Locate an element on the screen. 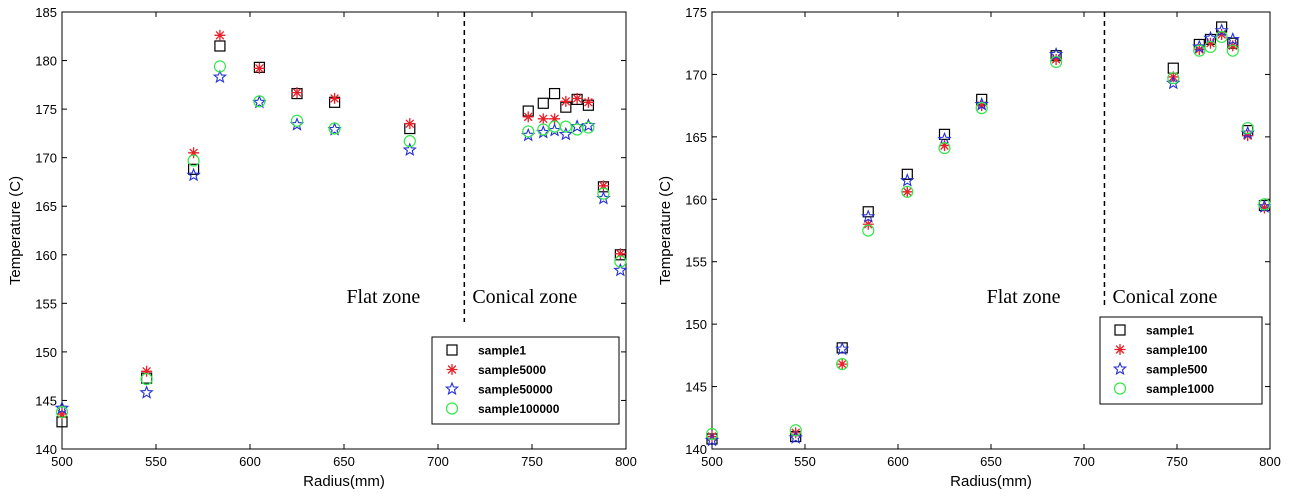 The height and width of the screenshot is (504, 1306). x-tick-label: 500 is located at coordinates (712, 461).